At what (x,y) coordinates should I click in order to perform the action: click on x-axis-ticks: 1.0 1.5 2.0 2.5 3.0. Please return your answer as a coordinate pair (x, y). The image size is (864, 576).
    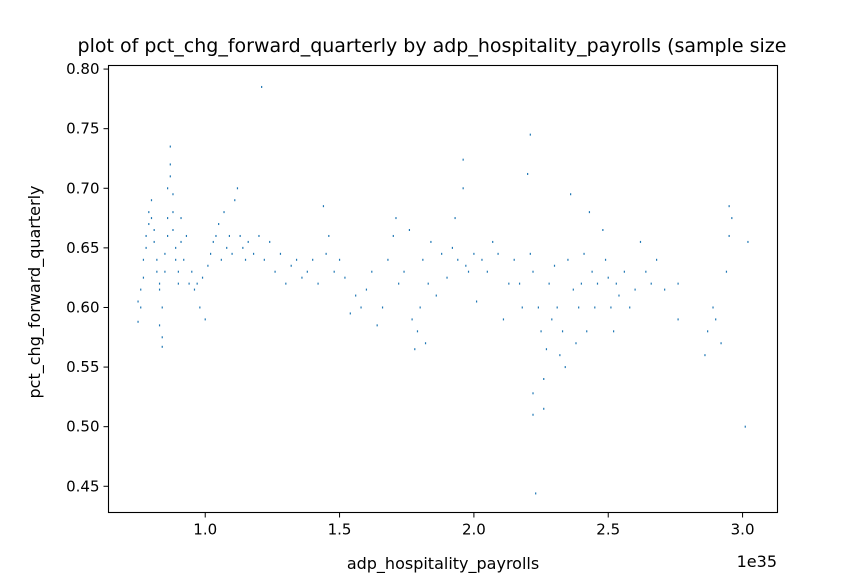
    Looking at the image, I should click on (474, 525).